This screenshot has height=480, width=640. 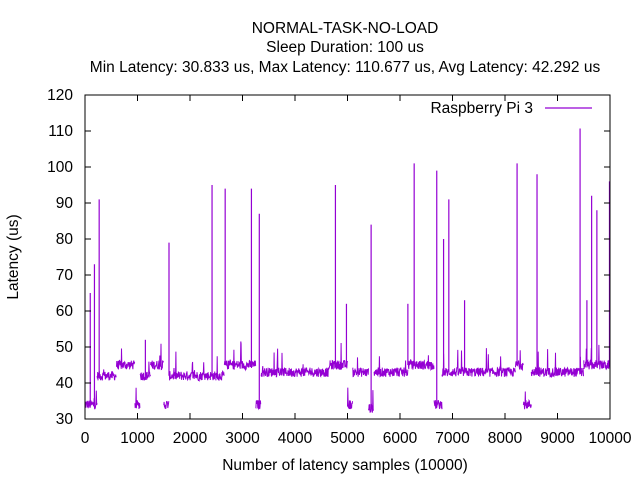 What do you see at coordinates (65, 383) in the screenshot?
I see `y-tick-label: 40` at bounding box center [65, 383].